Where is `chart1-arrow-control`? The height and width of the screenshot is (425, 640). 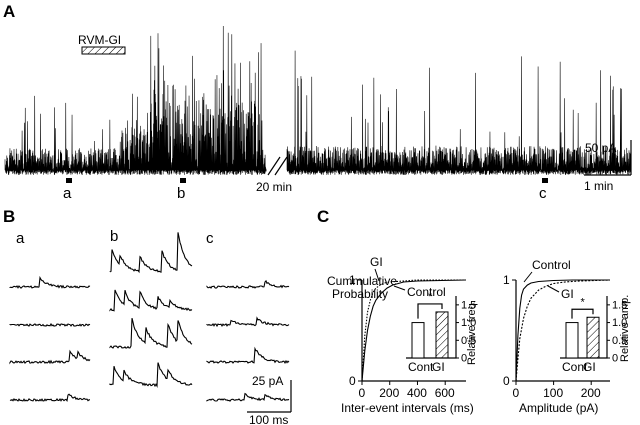 chart1-arrow-control is located at coordinates (399, 288).